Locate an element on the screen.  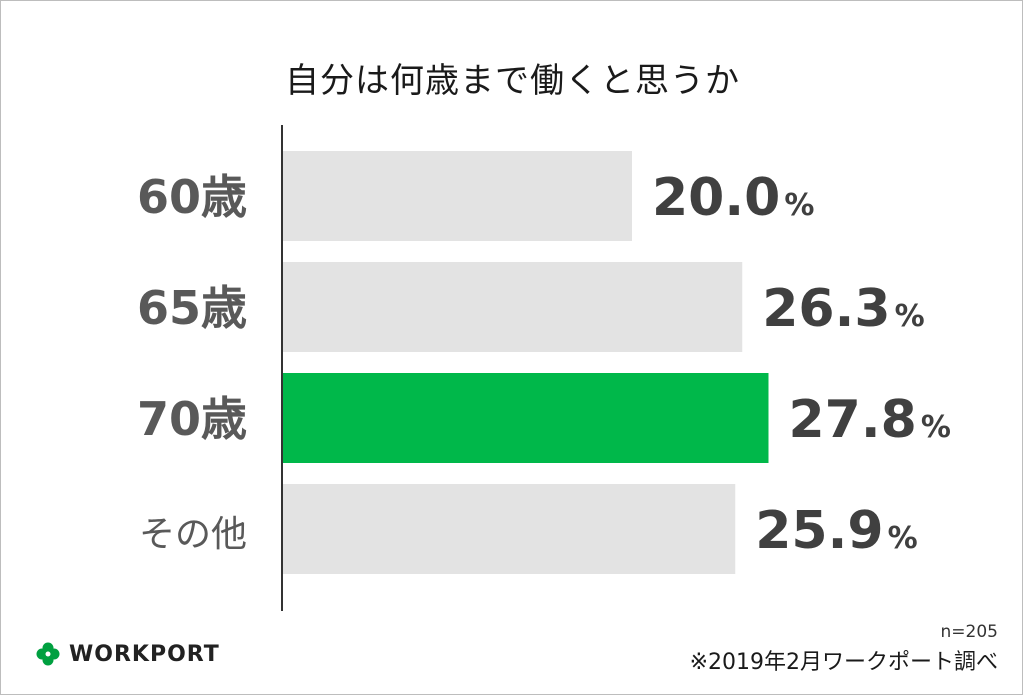
category-label-2: 70歳 is located at coordinates (192, 419).